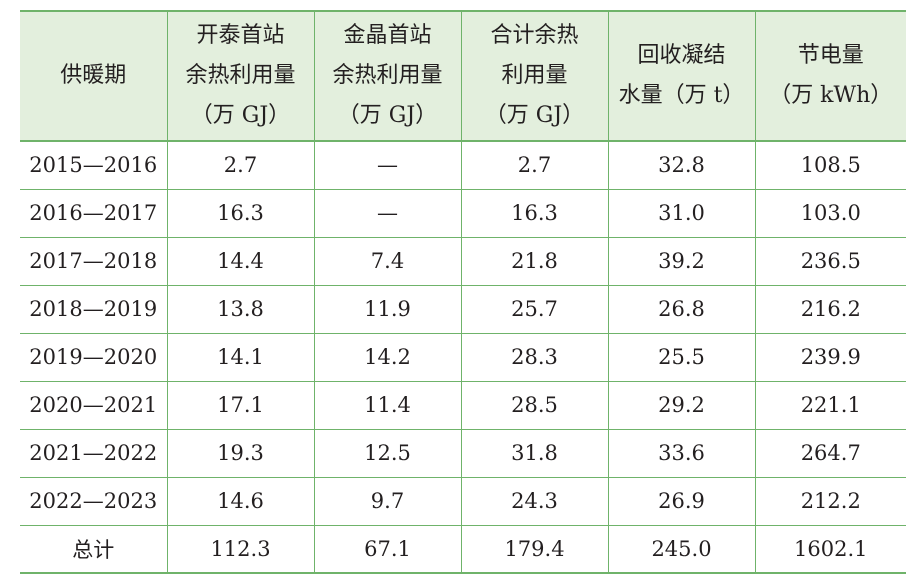 The width and height of the screenshot is (923, 587). What do you see at coordinates (681, 549) in the screenshot?
I see `total-condensate-water: 245.0` at bounding box center [681, 549].